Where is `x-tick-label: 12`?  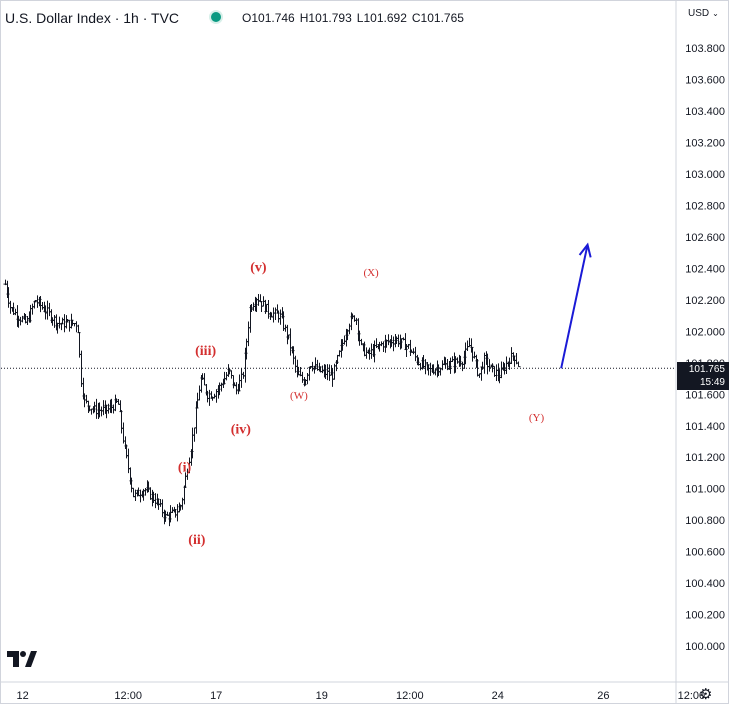
x-tick-label: 12 is located at coordinates (22, 696).